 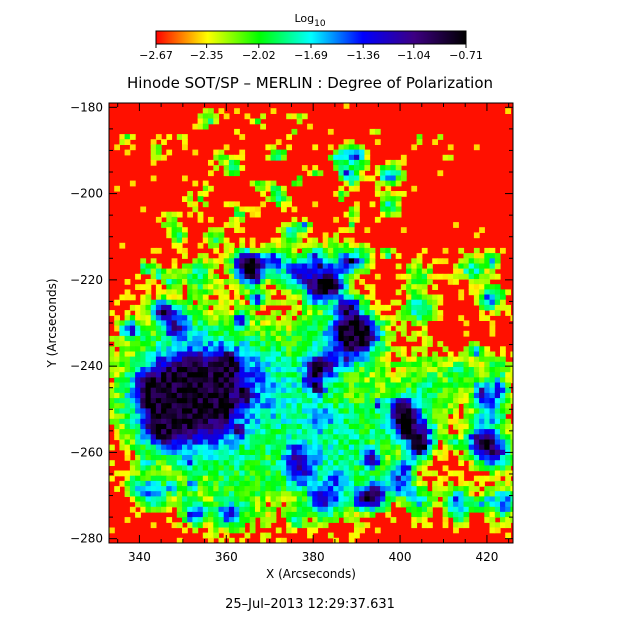 I want to click on x-tick-label: 400, so click(x=400, y=557).